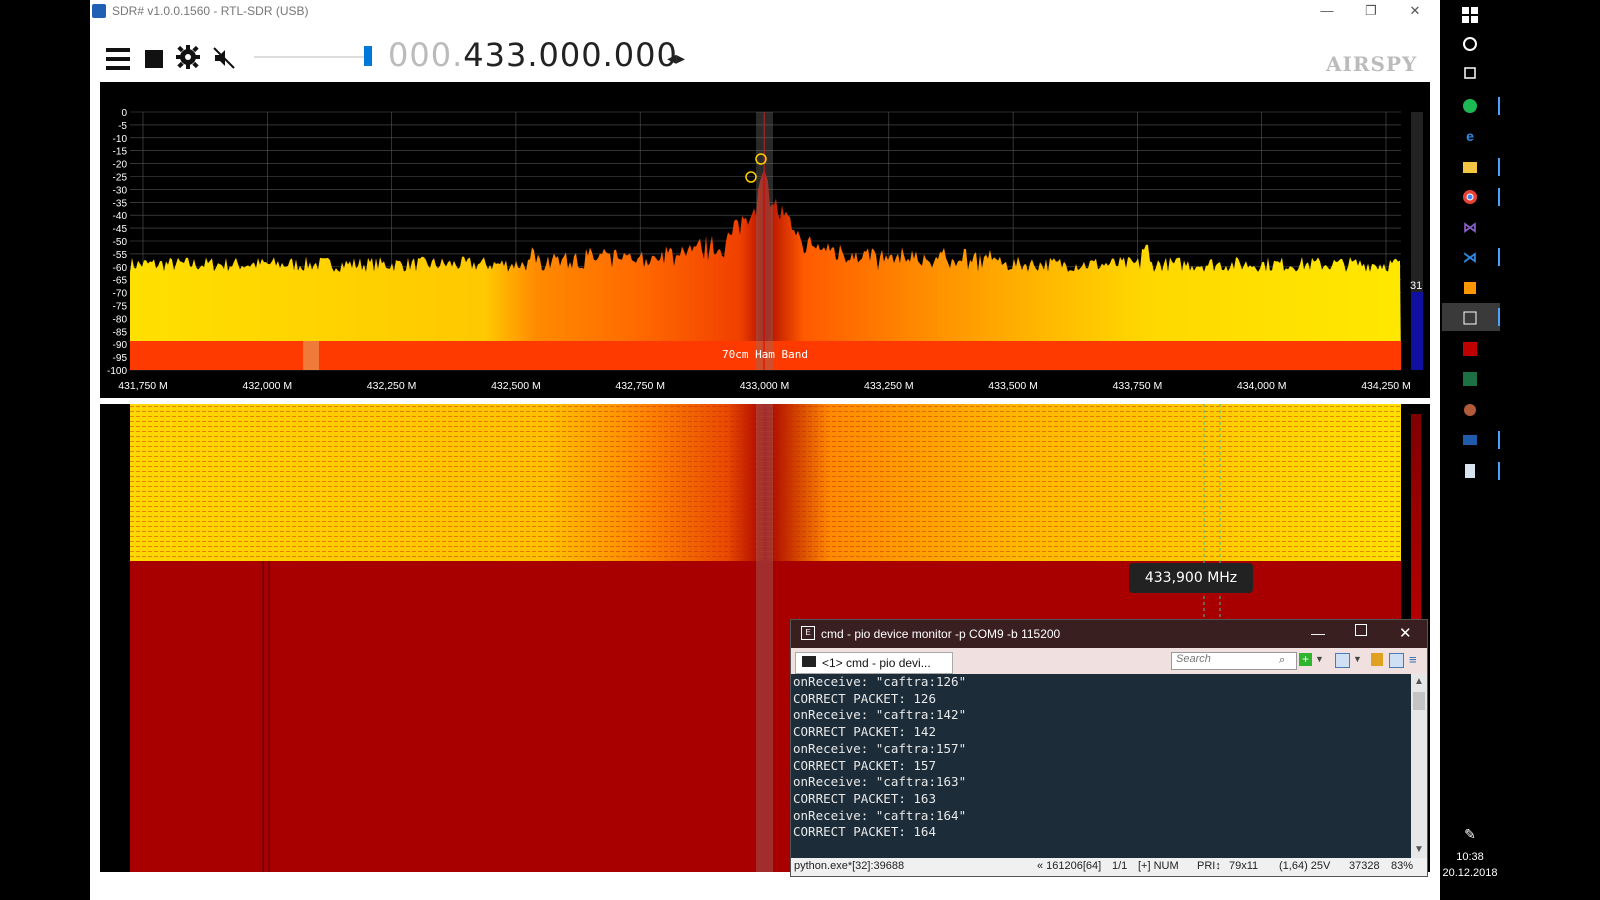  What do you see at coordinates (1305, 659) in the screenshot?
I see `new-console-icon: +` at bounding box center [1305, 659].